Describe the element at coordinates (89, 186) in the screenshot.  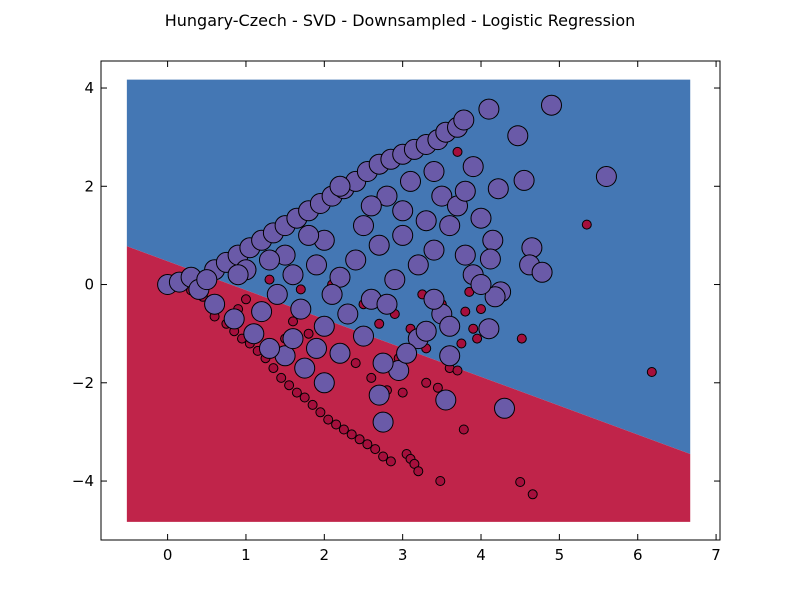
I see `y-tick-label: 2` at that location.